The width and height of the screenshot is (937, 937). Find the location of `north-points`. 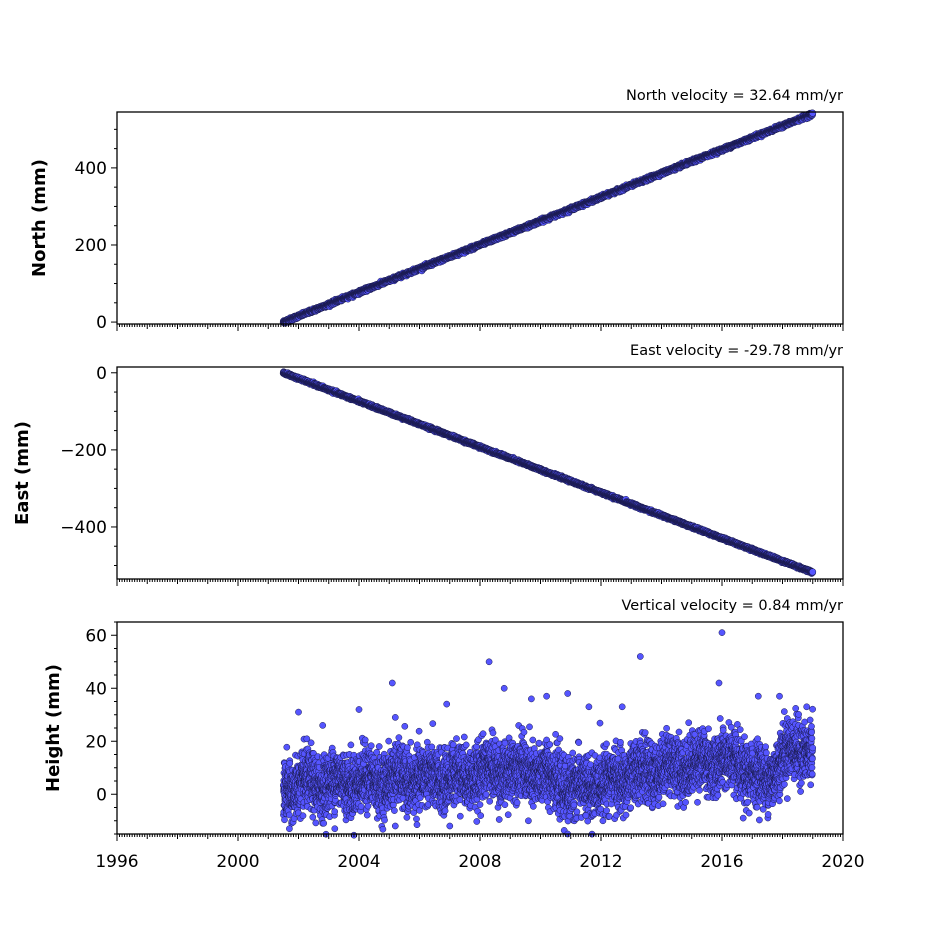

north-points is located at coordinates (548, 218).